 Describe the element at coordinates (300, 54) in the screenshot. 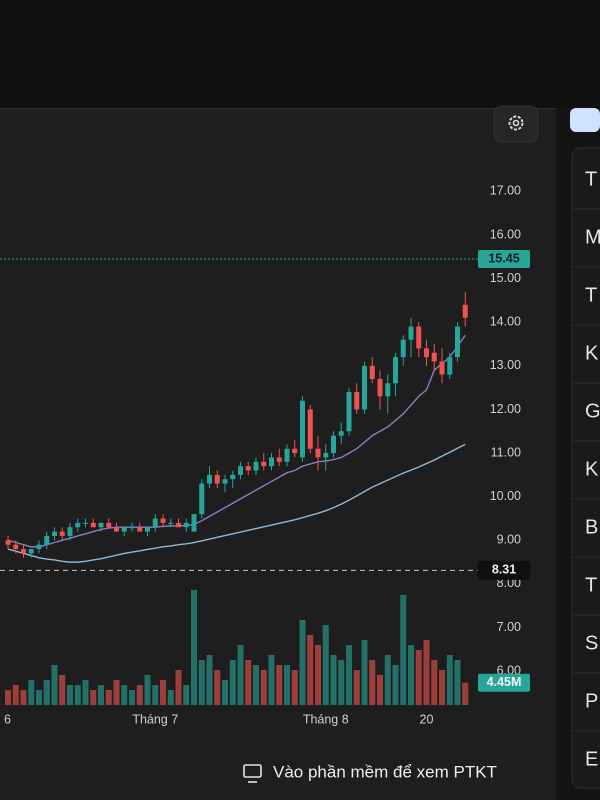

I see `top-bar` at that location.